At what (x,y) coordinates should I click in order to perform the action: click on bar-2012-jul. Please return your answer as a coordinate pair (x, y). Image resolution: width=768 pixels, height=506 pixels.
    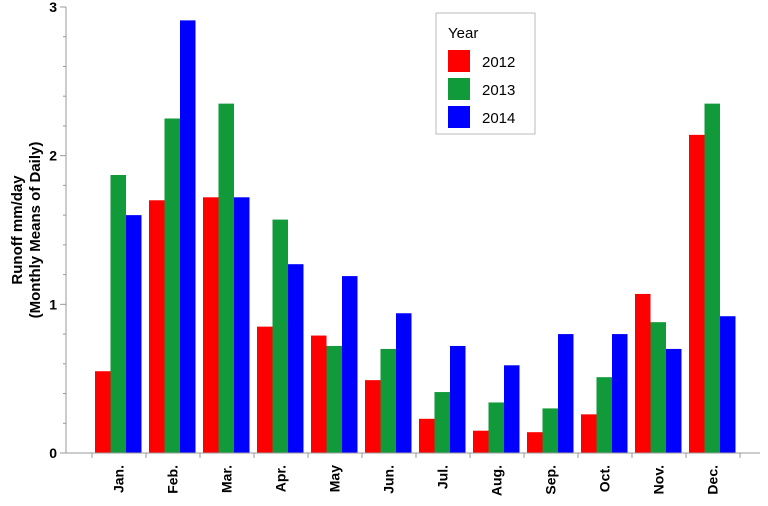
    Looking at the image, I should click on (427, 435).